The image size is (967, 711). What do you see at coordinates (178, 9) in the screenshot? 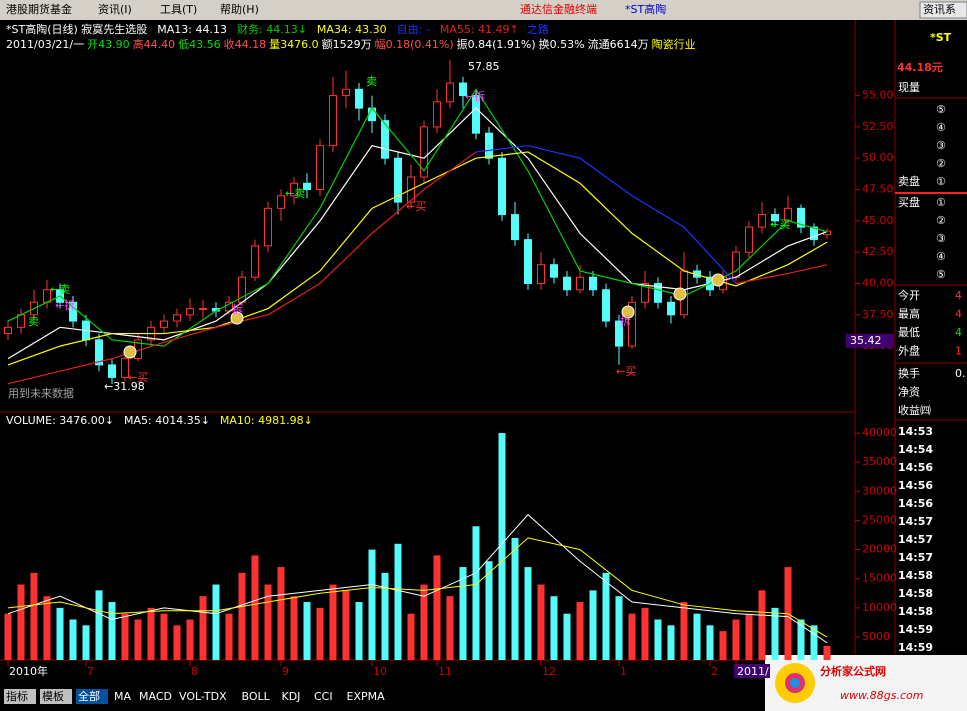
I see `menu-item: 工具(T)` at bounding box center [178, 9].